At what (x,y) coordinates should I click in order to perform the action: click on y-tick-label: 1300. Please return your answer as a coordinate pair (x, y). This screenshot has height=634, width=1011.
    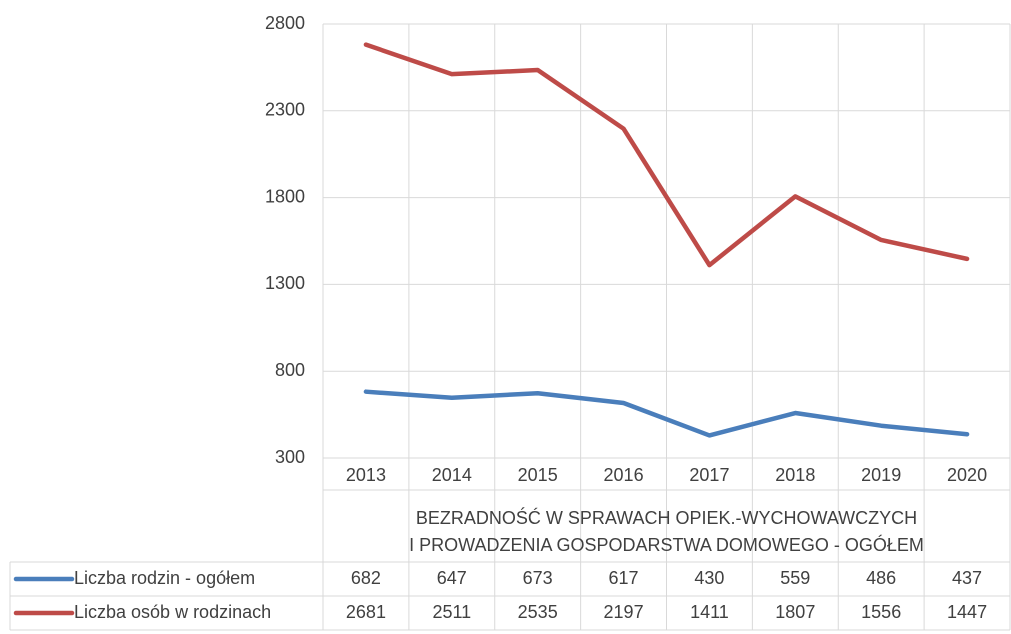
    Looking at the image, I should click on (285, 283).